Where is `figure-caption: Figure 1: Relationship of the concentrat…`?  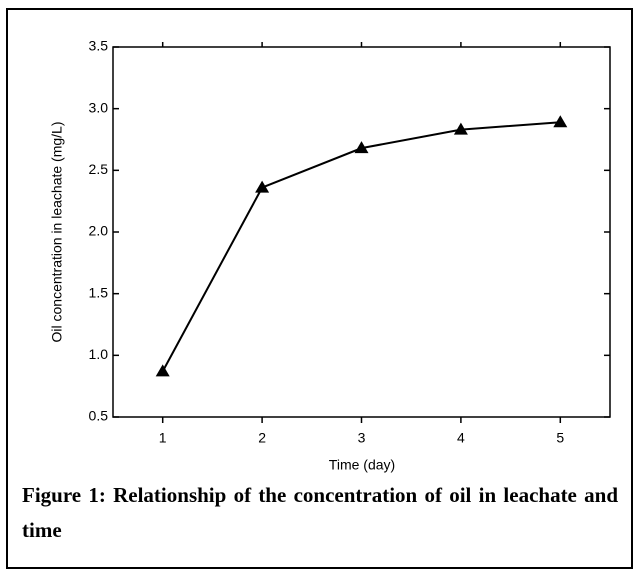 figure-caption: Figure 1: Relationship of the concentrat… is located at coordinates (320, 512).